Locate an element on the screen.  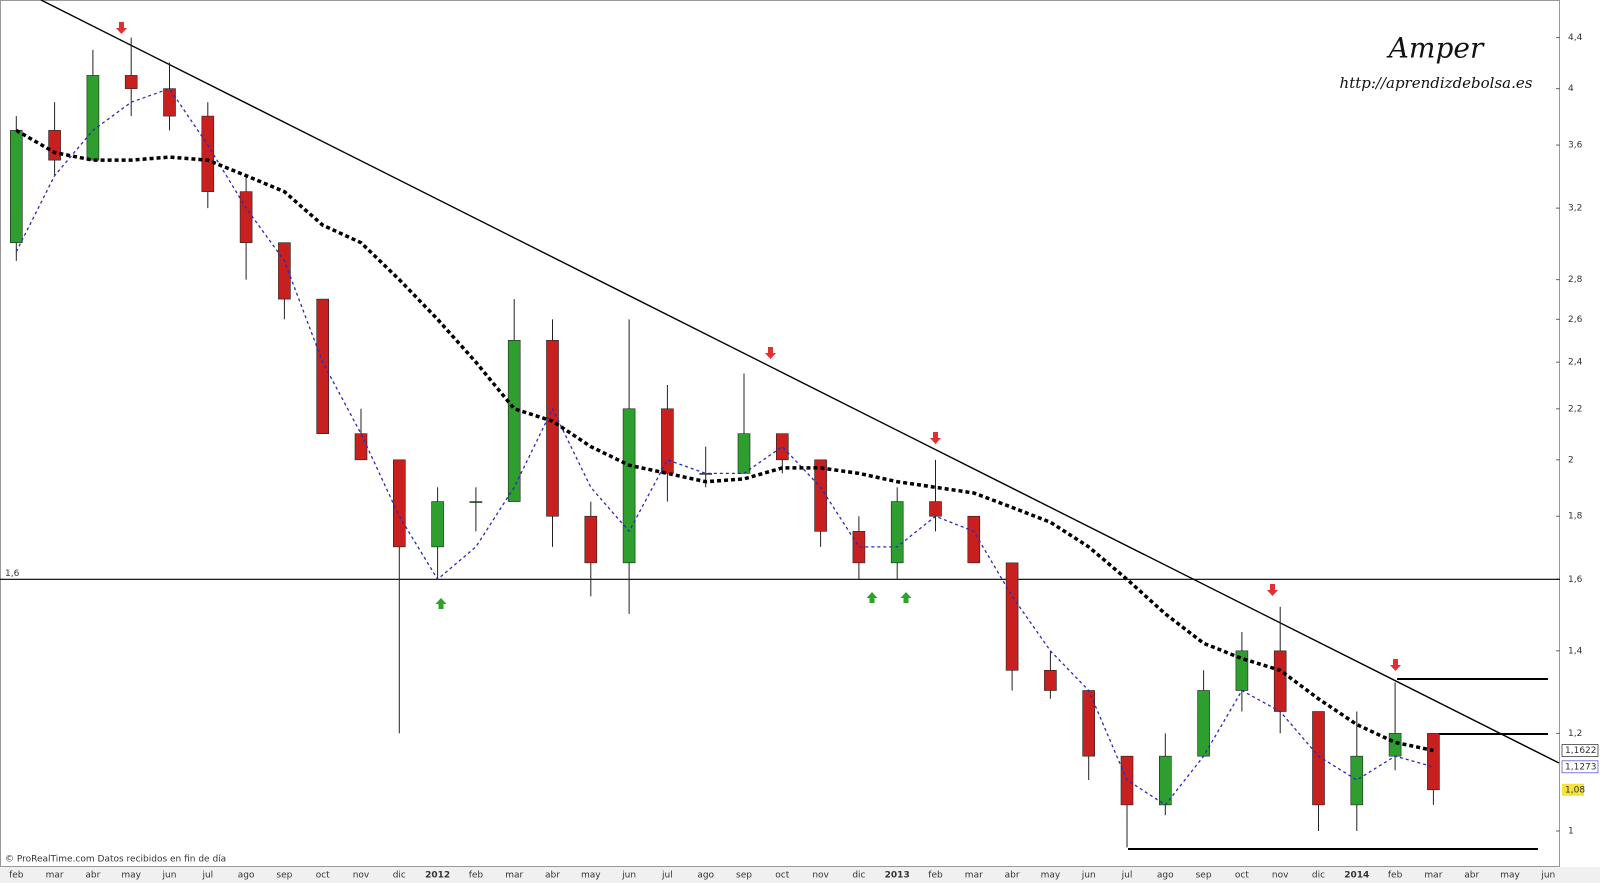
y-tick-label: 2,6 is located at coordinates (1575, 320).